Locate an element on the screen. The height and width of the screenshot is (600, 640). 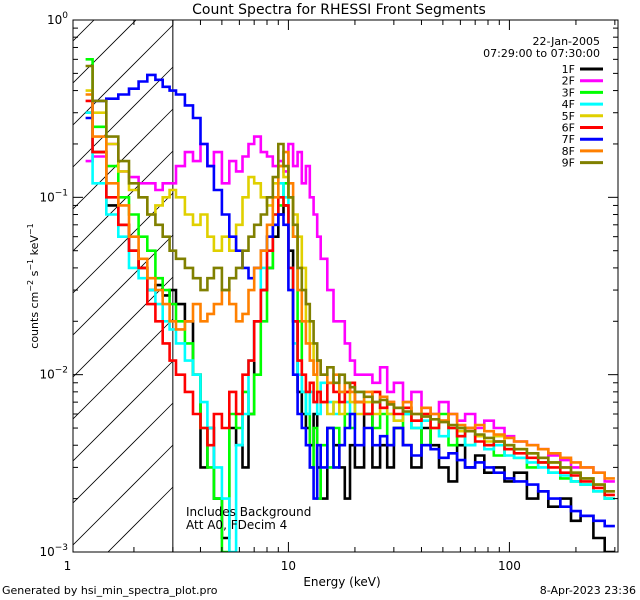
hatch-lines is located at coordinates (123, 286).